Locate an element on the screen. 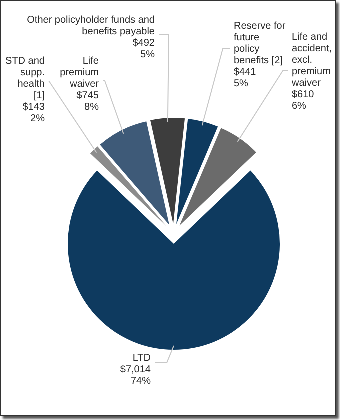 The width and height of the screenshot is (340, 420). data-label: $143 2% is located at coordinates (34, 113).